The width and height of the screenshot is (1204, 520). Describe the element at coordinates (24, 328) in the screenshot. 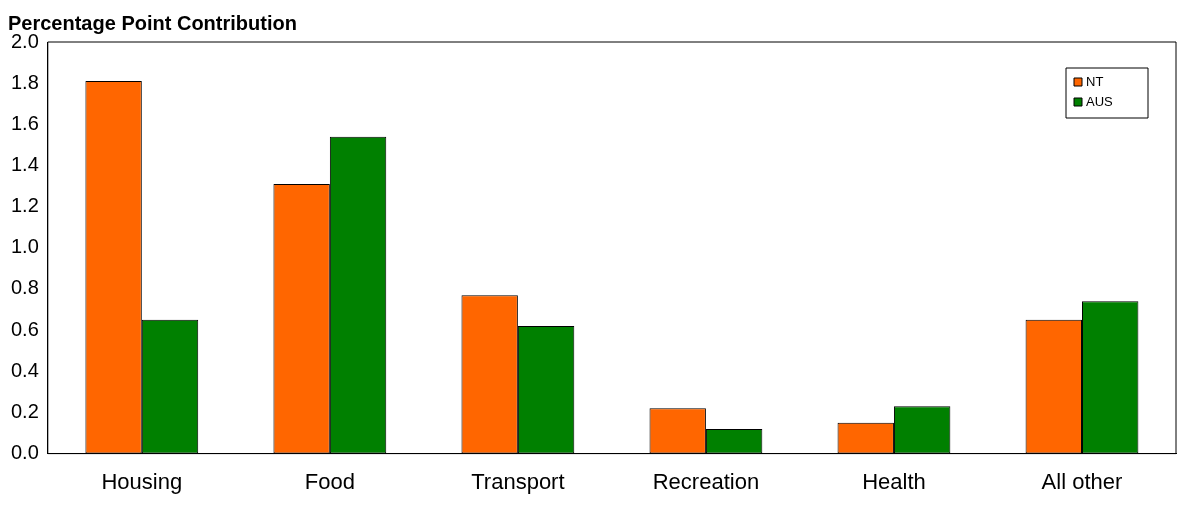

I see `y-tick-label: 0.6` at that location.